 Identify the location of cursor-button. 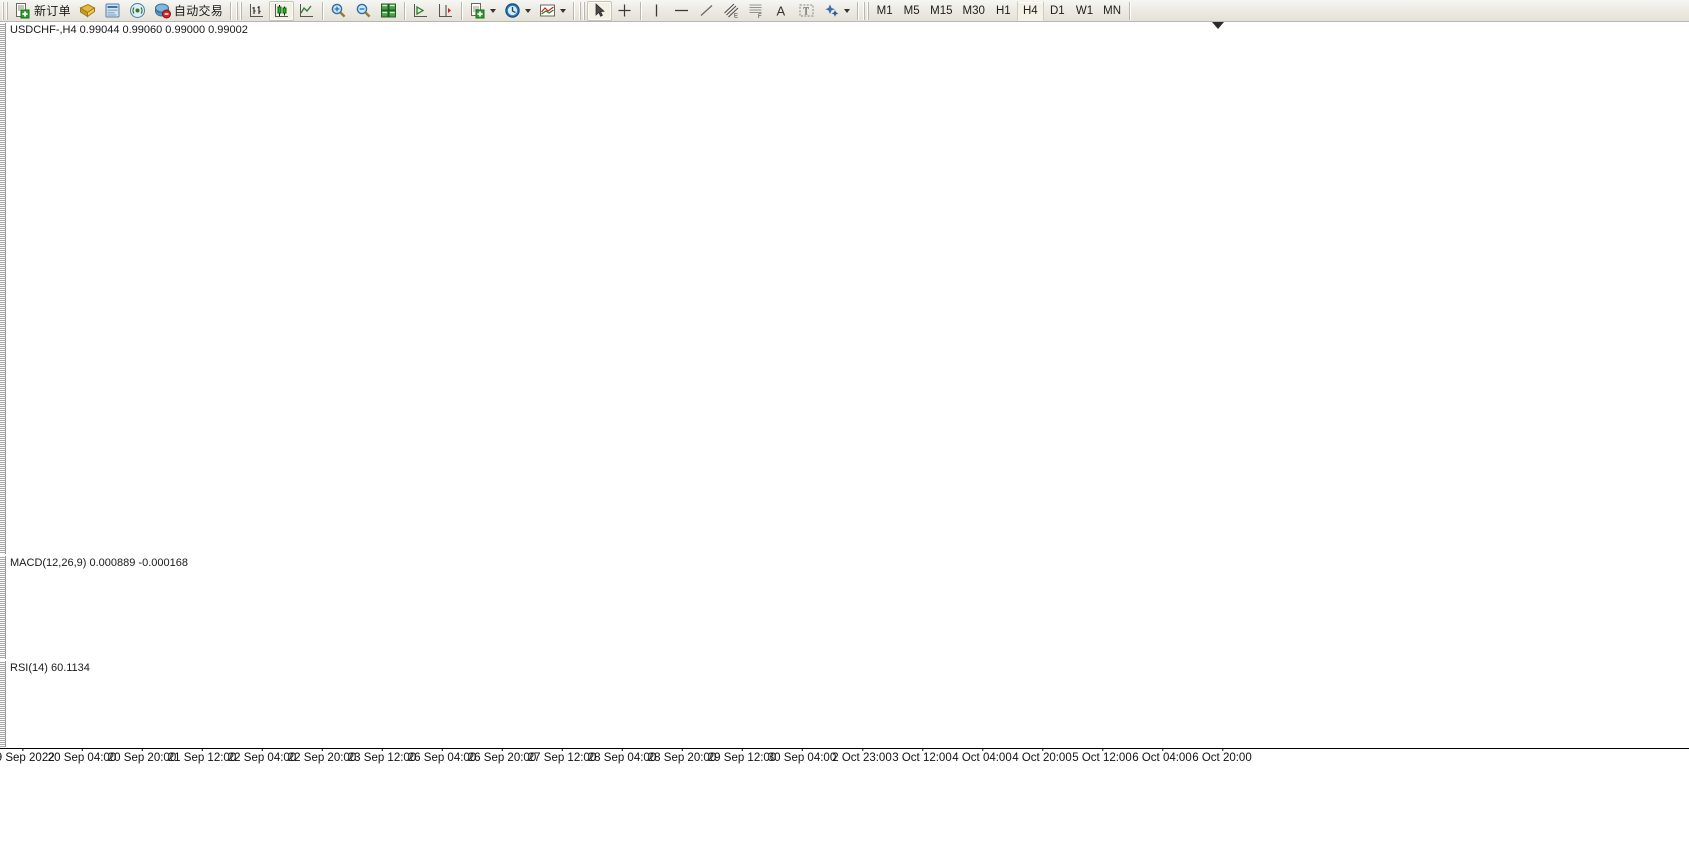
(600, 10).